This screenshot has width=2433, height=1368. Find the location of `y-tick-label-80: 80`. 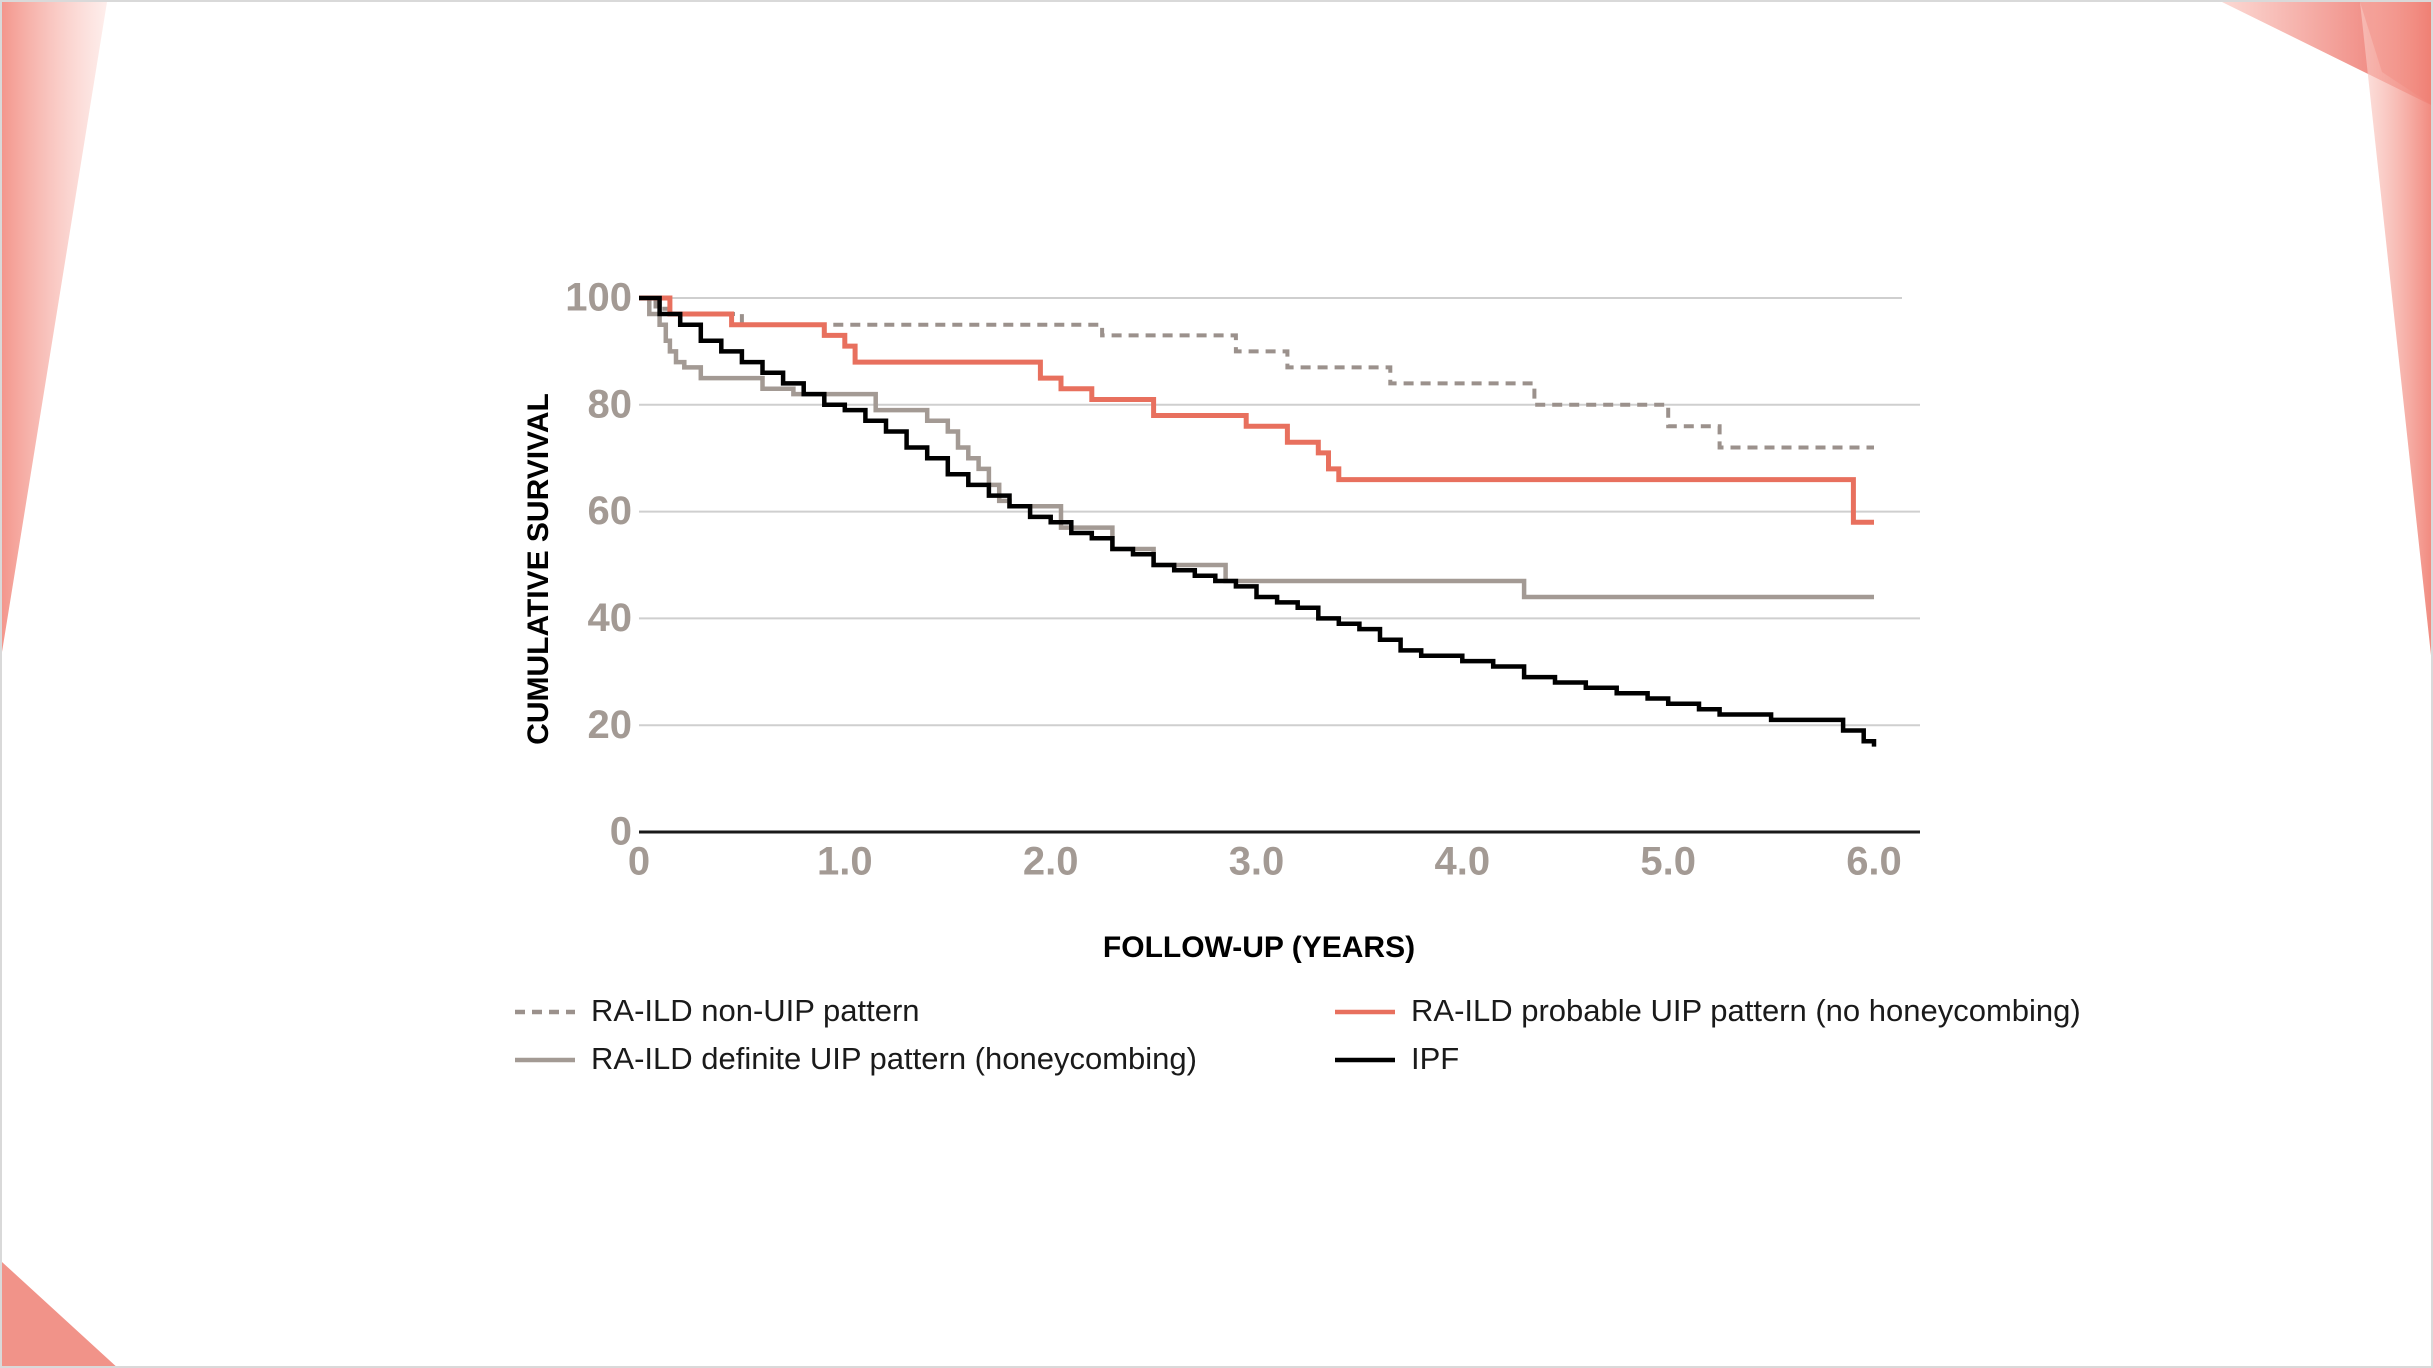

y-tick-label-80: 80 is located at coordinates (610, 404).